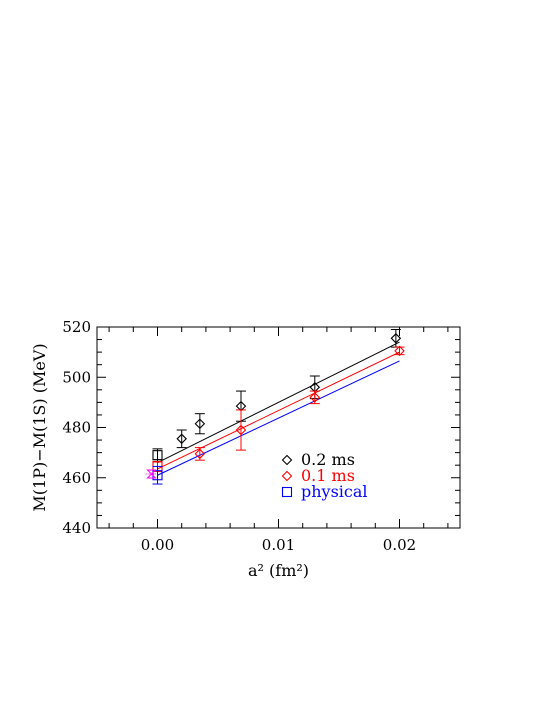 The width and height of the screenshot is (540, 704). What do you see at coordinates (328, 459) in the screenshot?
I see `legend-label: 0.2 ms` at bounding box center [328, 459].